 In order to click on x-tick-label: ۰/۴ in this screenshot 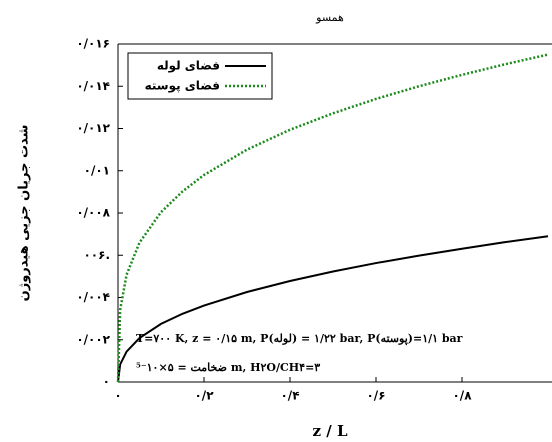, I will do `click(289, 396)`.